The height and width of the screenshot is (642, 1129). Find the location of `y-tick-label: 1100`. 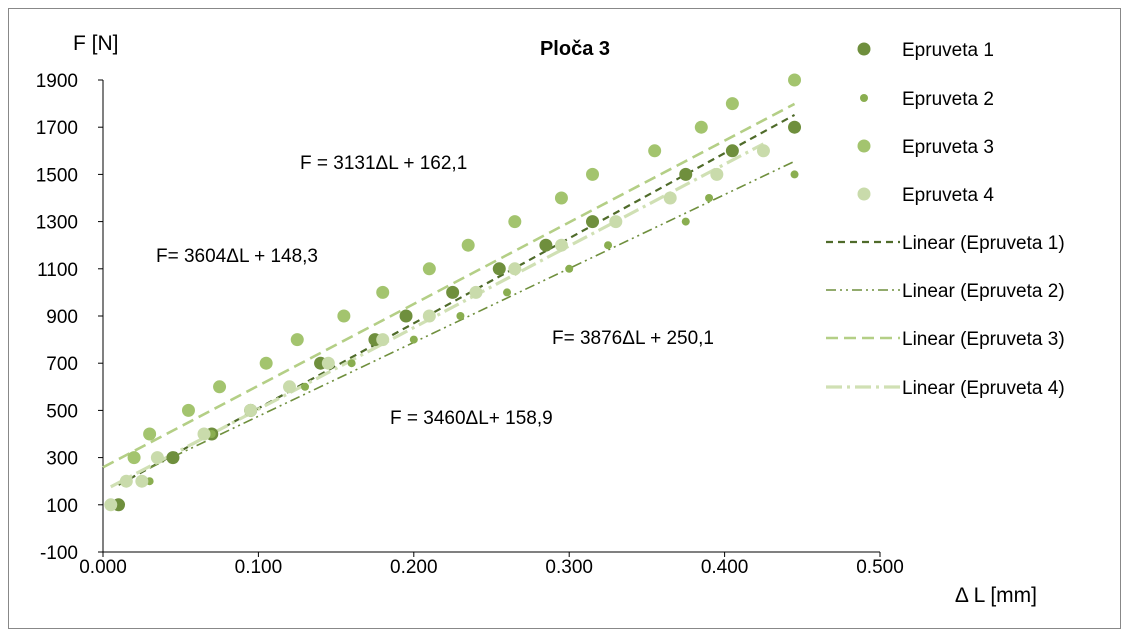

y-tick-label: 1100 is located at coordinates (57, 270).